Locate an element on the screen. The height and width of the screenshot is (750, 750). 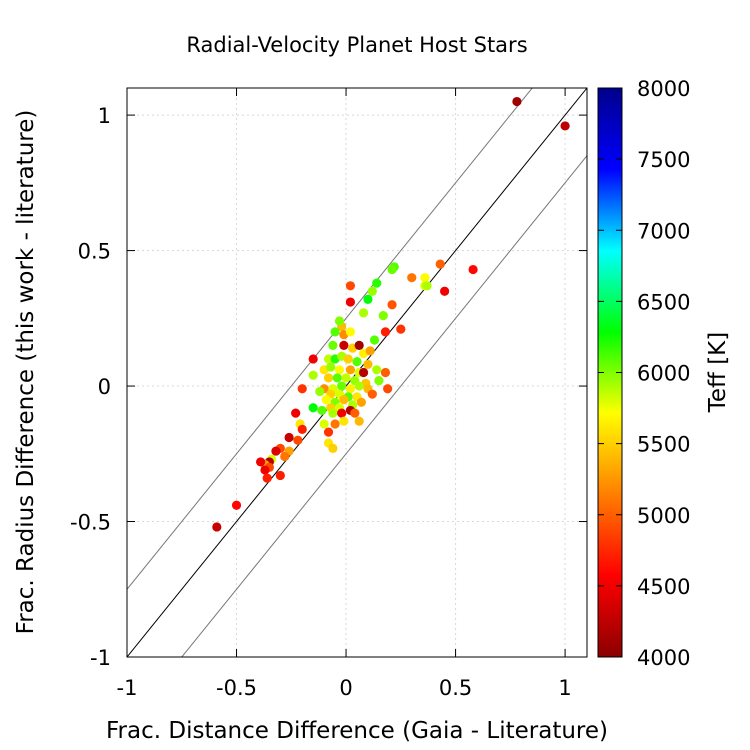
colorbar-tick-label: 6000 is located at coordinates (663, 374).